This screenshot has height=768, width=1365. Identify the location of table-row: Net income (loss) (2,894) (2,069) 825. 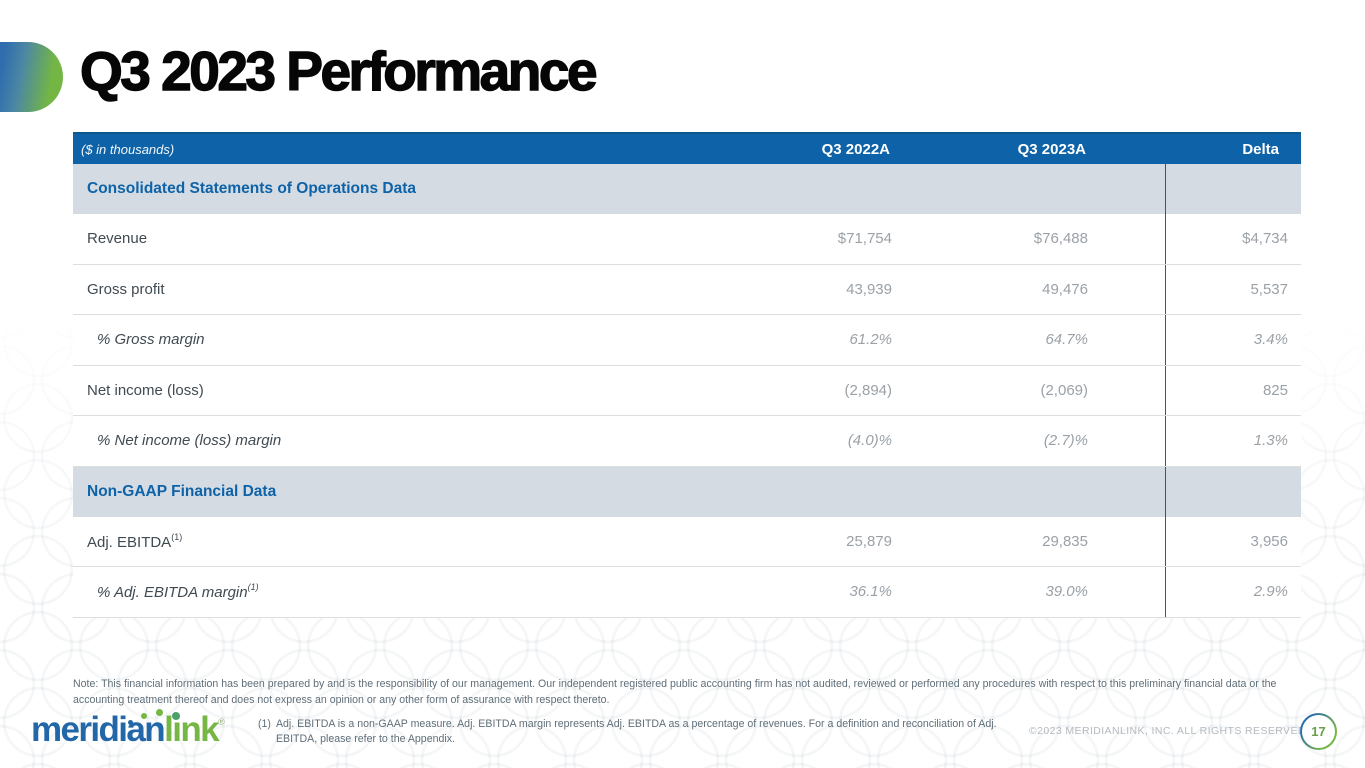
(687, 390).